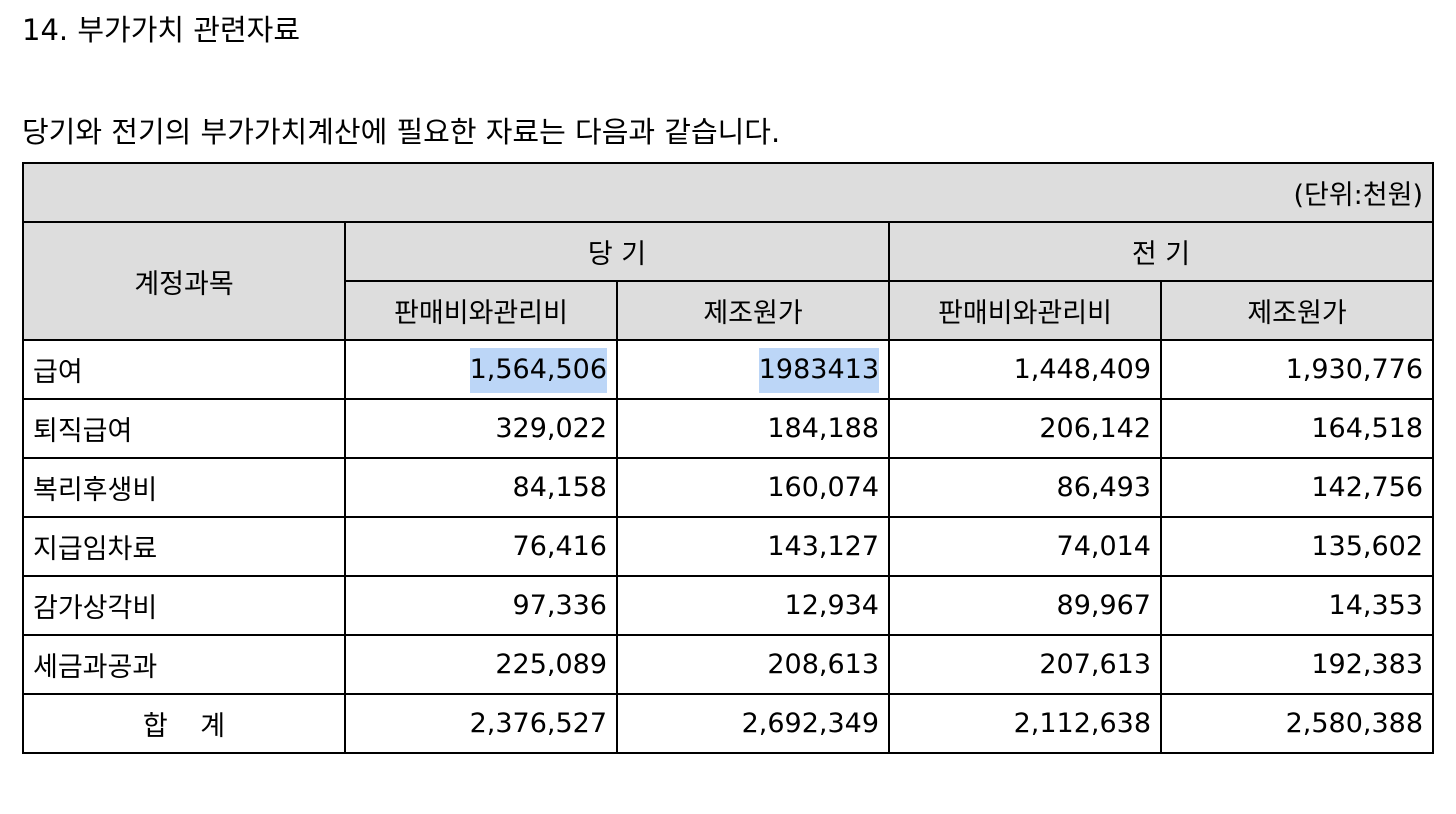  What do you see at coordinates (184, 723) in the screenshot?
I see `total-label: 합 계` at bounding box center [184, 723].